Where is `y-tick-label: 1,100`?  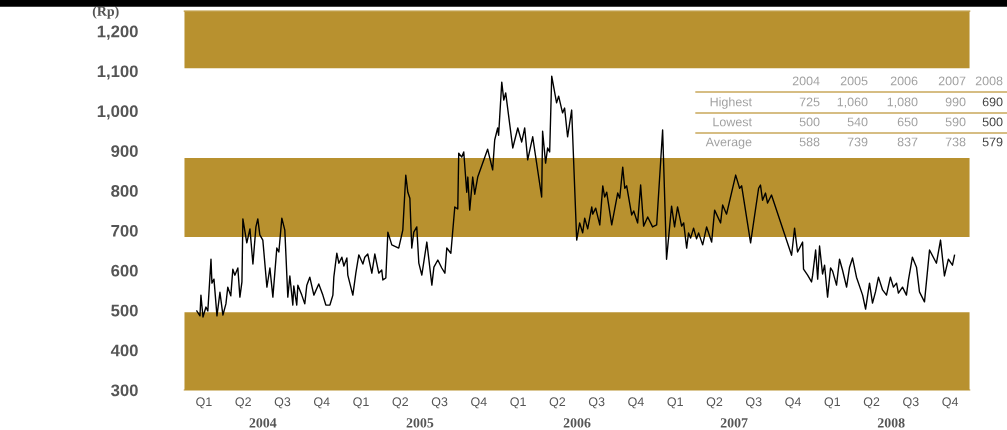 y-tick-label: 1,100 is located at coordinates (117, 72).